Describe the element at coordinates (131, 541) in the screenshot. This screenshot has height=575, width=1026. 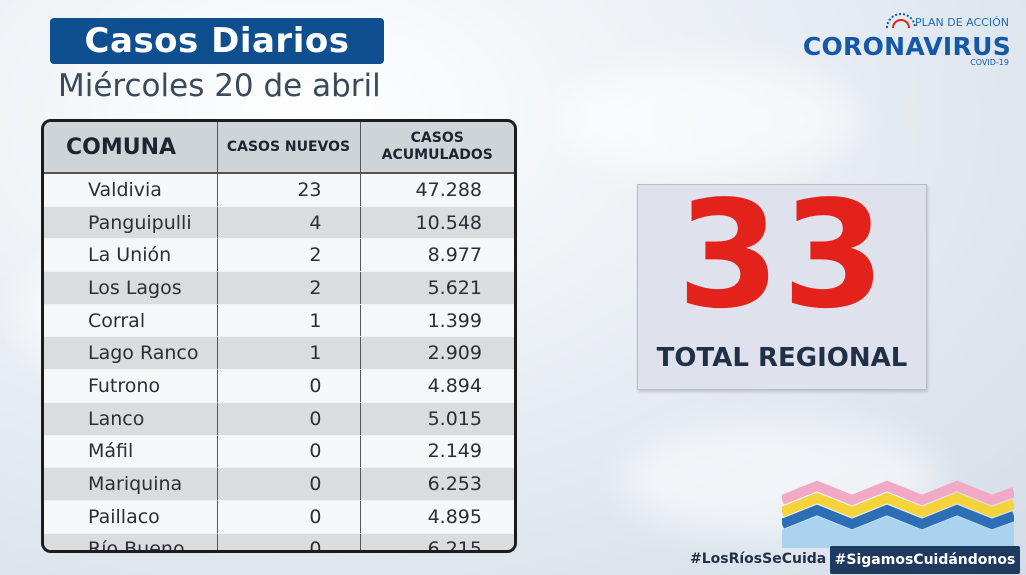
I see `comuna-cell: Río Bueno` at that location.